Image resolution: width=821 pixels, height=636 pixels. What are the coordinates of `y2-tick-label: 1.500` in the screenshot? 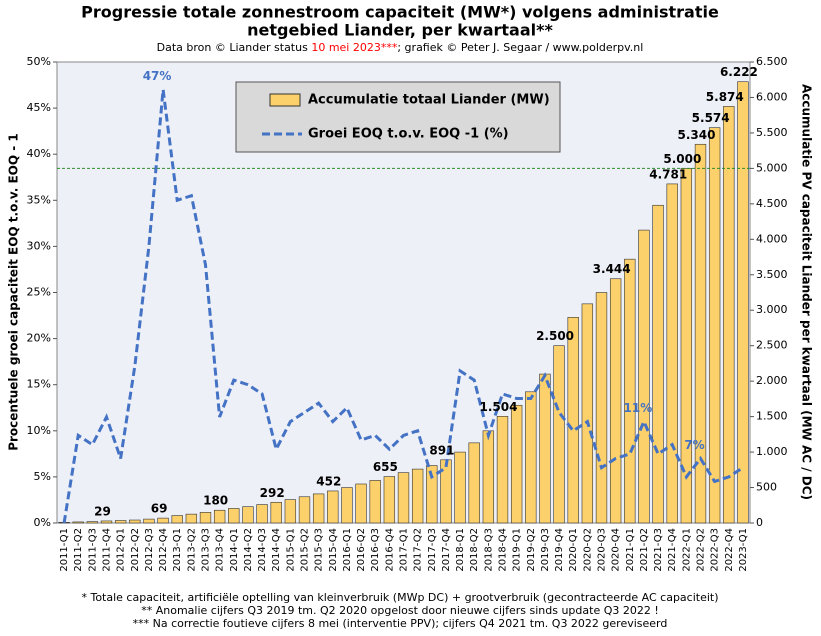 It's located at (772, 416).